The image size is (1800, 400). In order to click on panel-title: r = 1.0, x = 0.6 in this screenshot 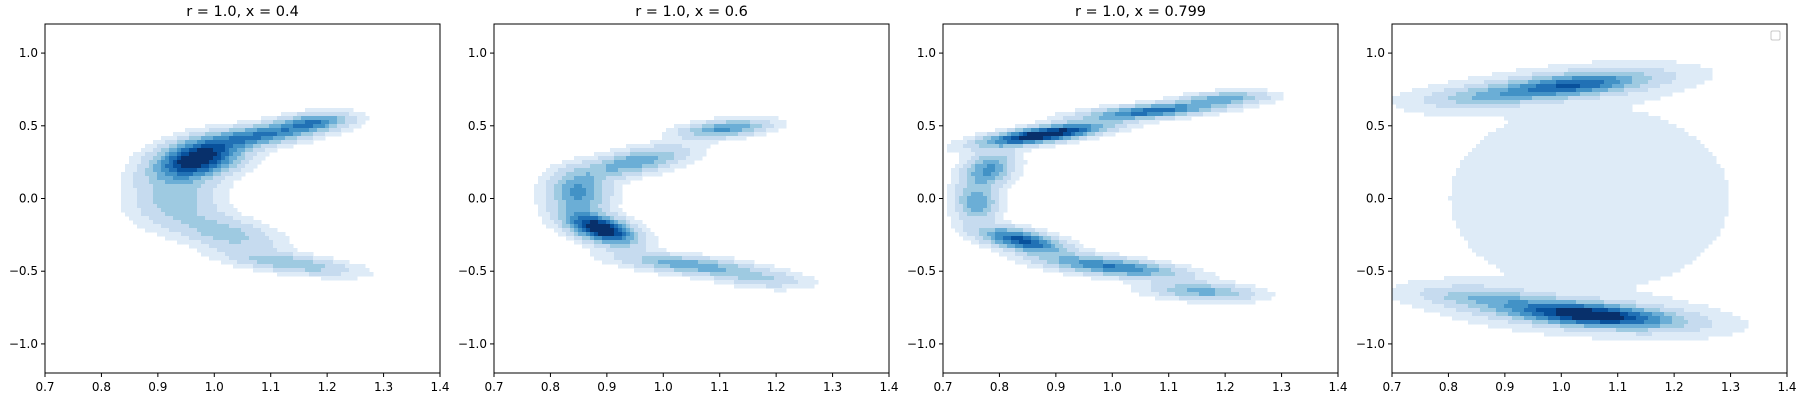, I will do `click(691, 12)`.